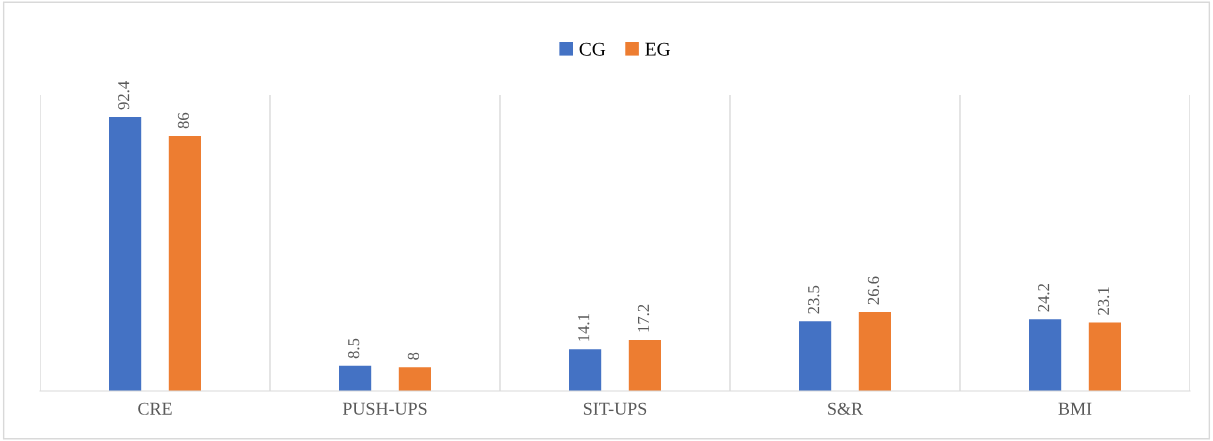 The width and height of the screenshot is (1213, 441). Describe the element at coordinates (124, 95) in the screenshot. I see `data-label: 92.4` at that location.